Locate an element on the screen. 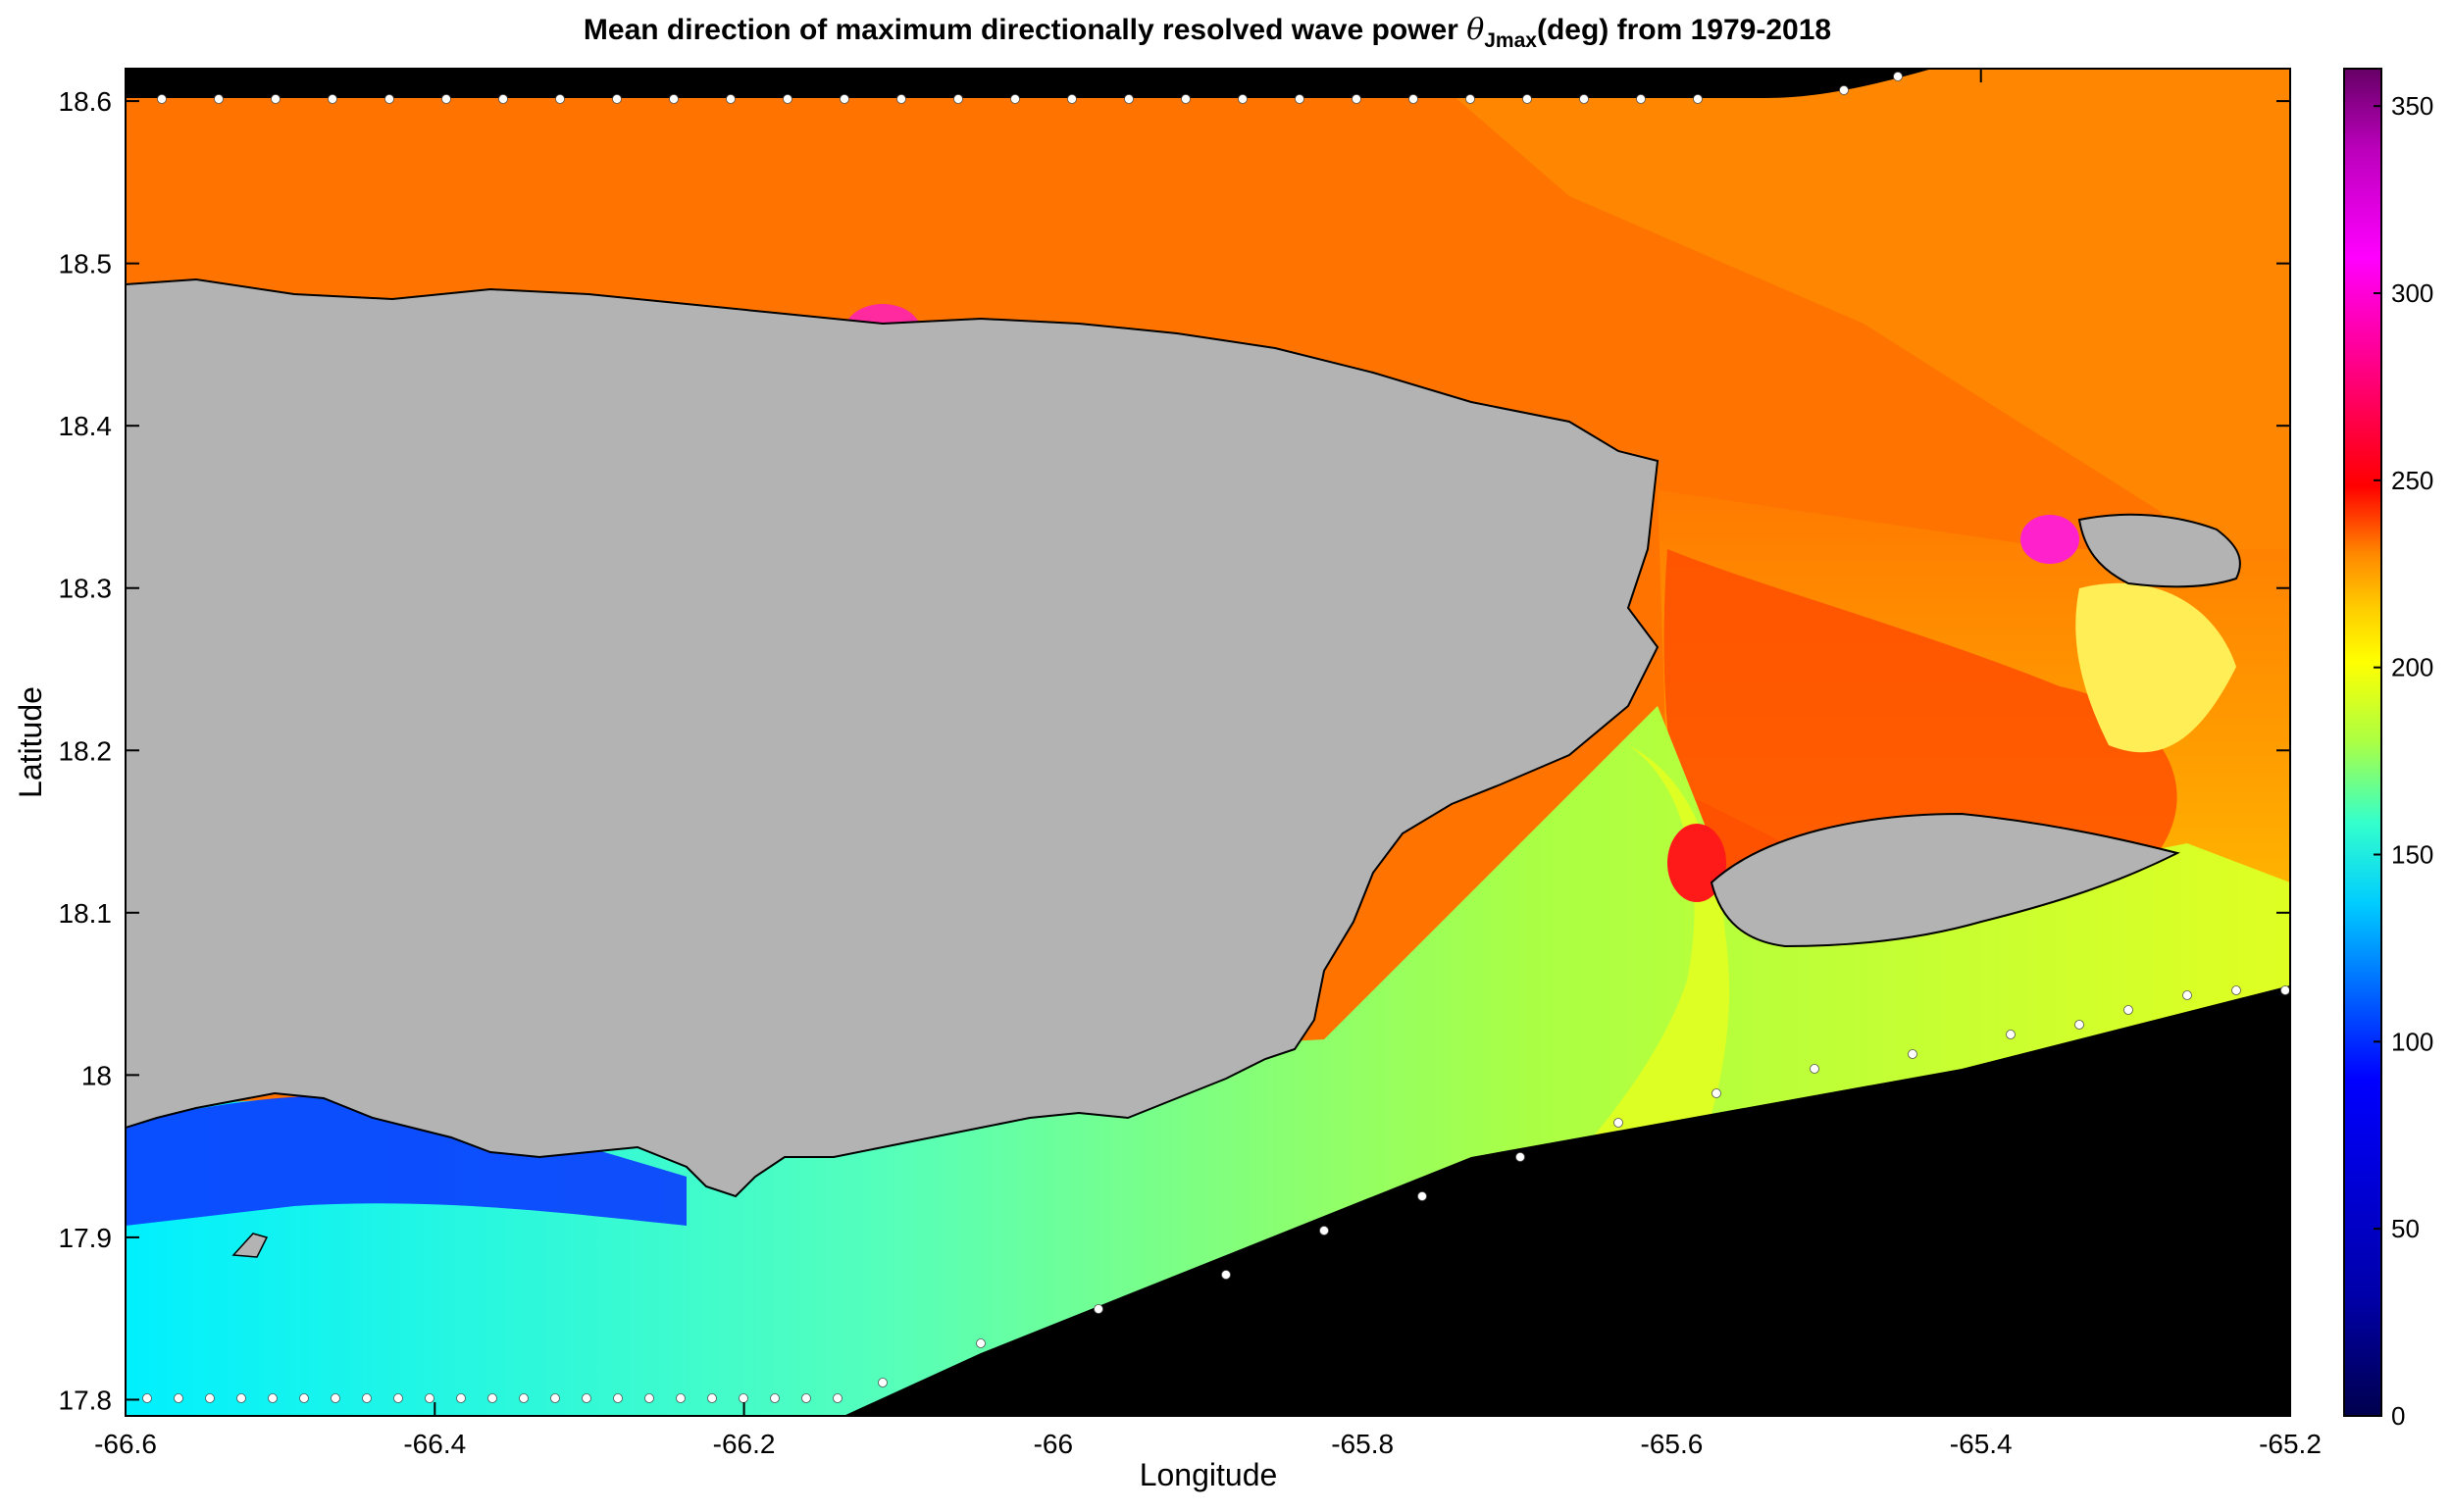  x-tick-label: -65.2 is located at coordinates (2290, 1444).